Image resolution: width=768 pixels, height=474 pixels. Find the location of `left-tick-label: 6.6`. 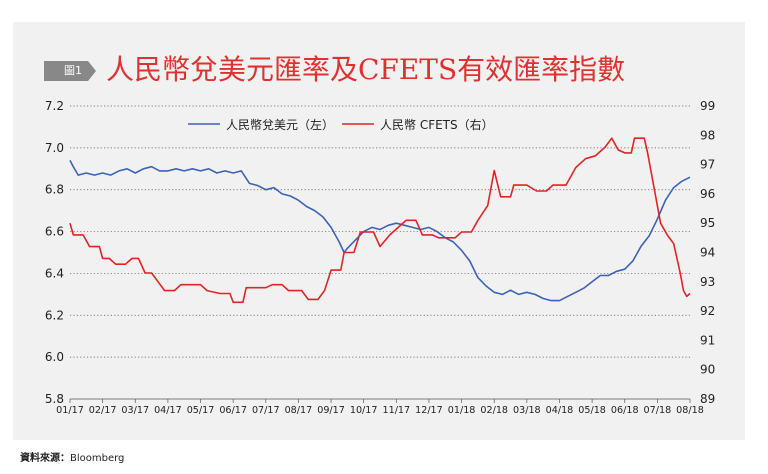

left-tick-label: 6.6 is located at coordinates (54, 232).